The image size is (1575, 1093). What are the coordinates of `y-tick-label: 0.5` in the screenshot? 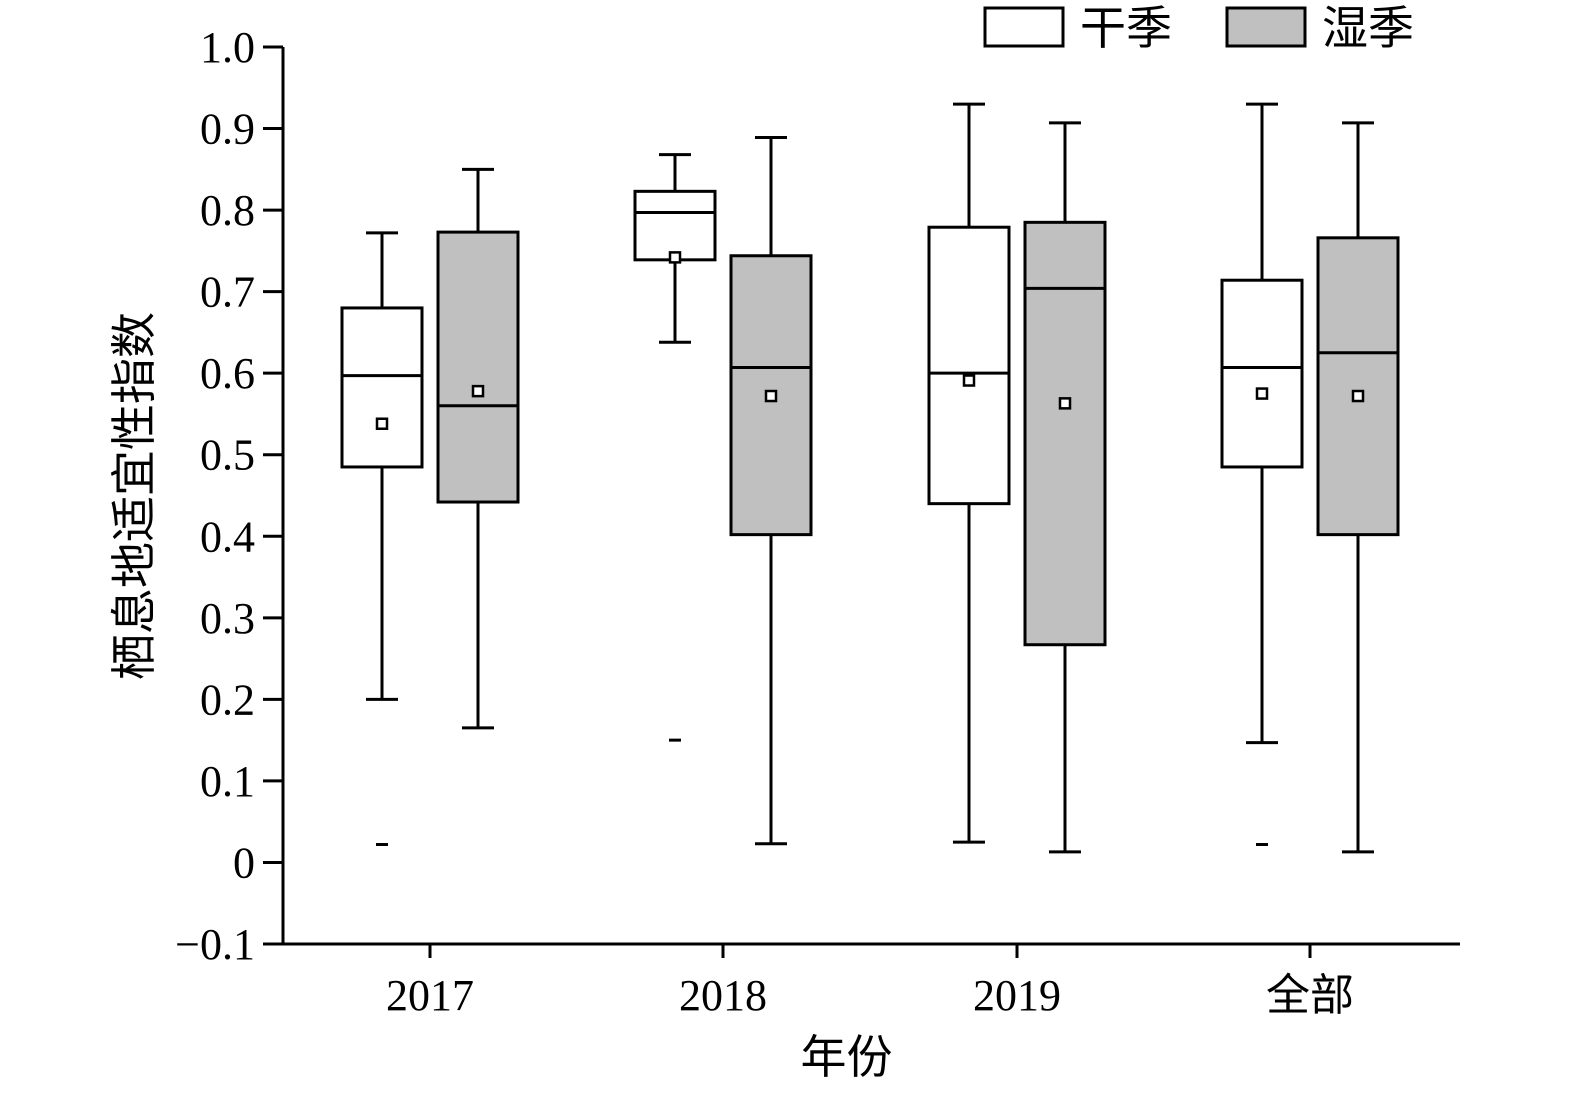 It's located at (227, 455).